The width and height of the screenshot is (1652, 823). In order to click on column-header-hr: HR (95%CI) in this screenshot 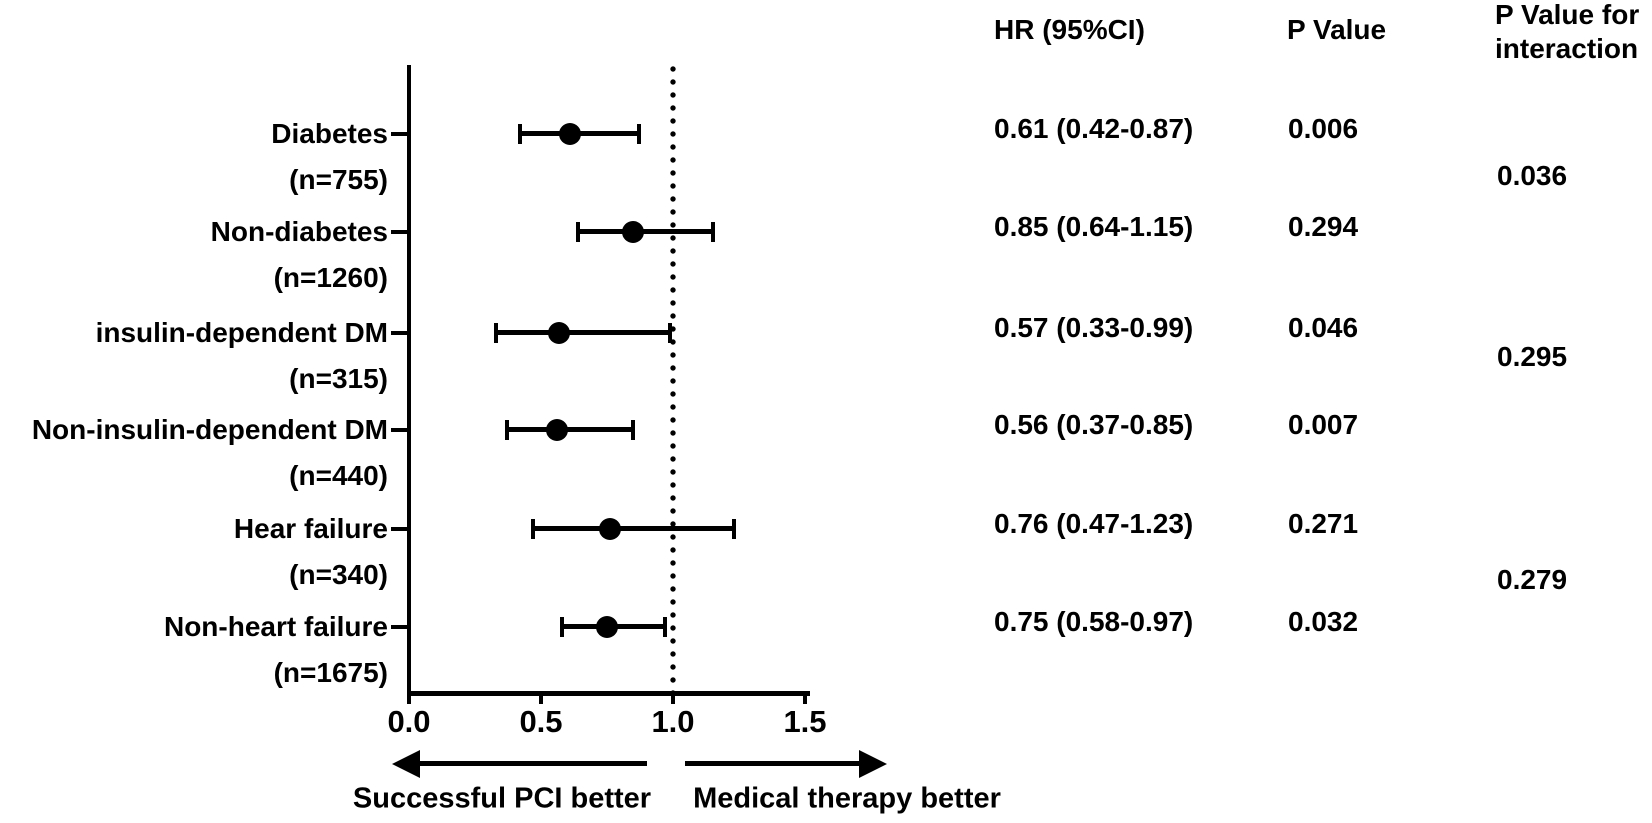, I will do `click(1069, 29)`.